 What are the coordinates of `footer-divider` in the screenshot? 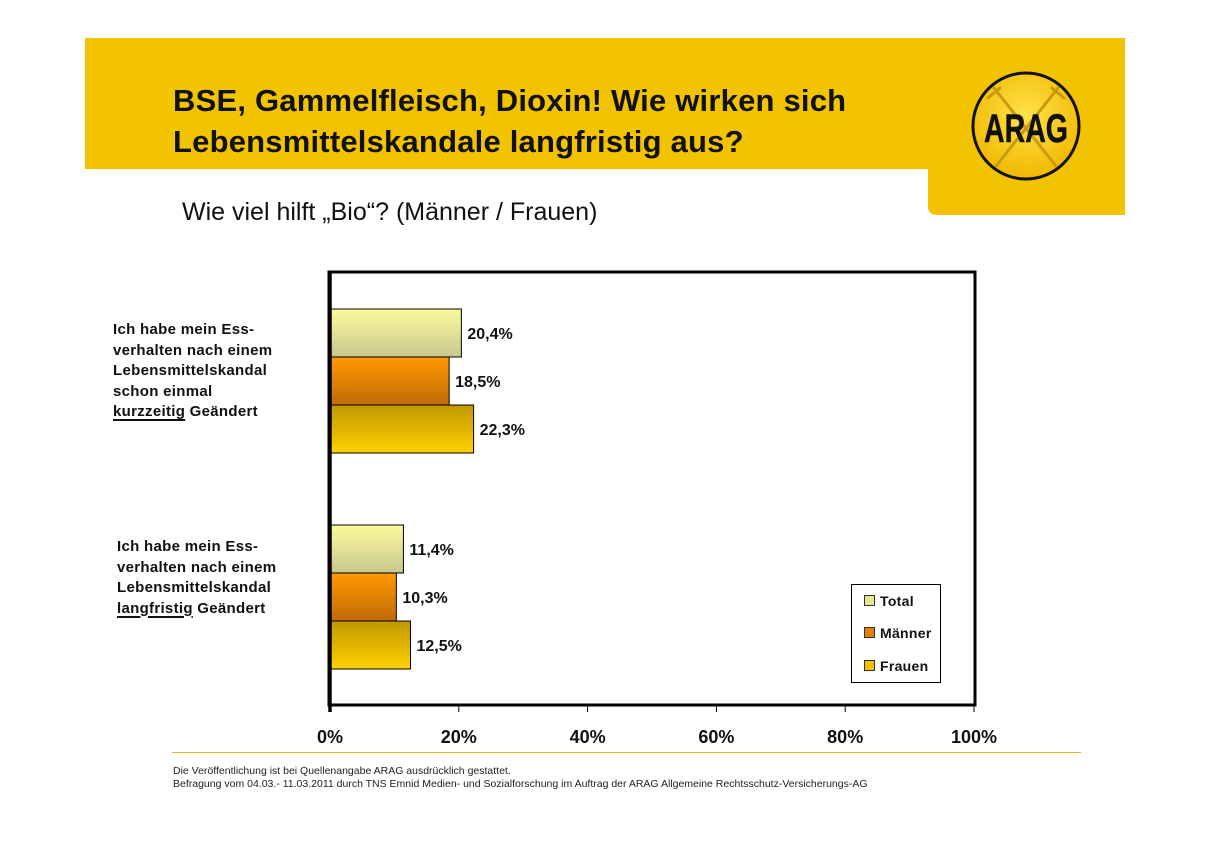 It's located at (626, 752).